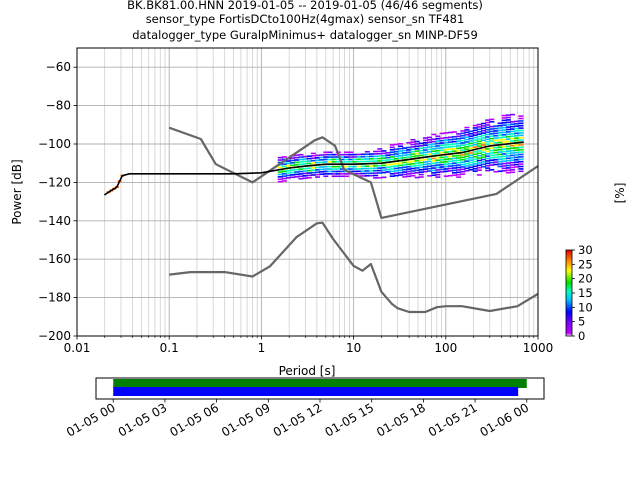  I want to click on timeline-tick-label: 01-06 00, so click(505, 419).